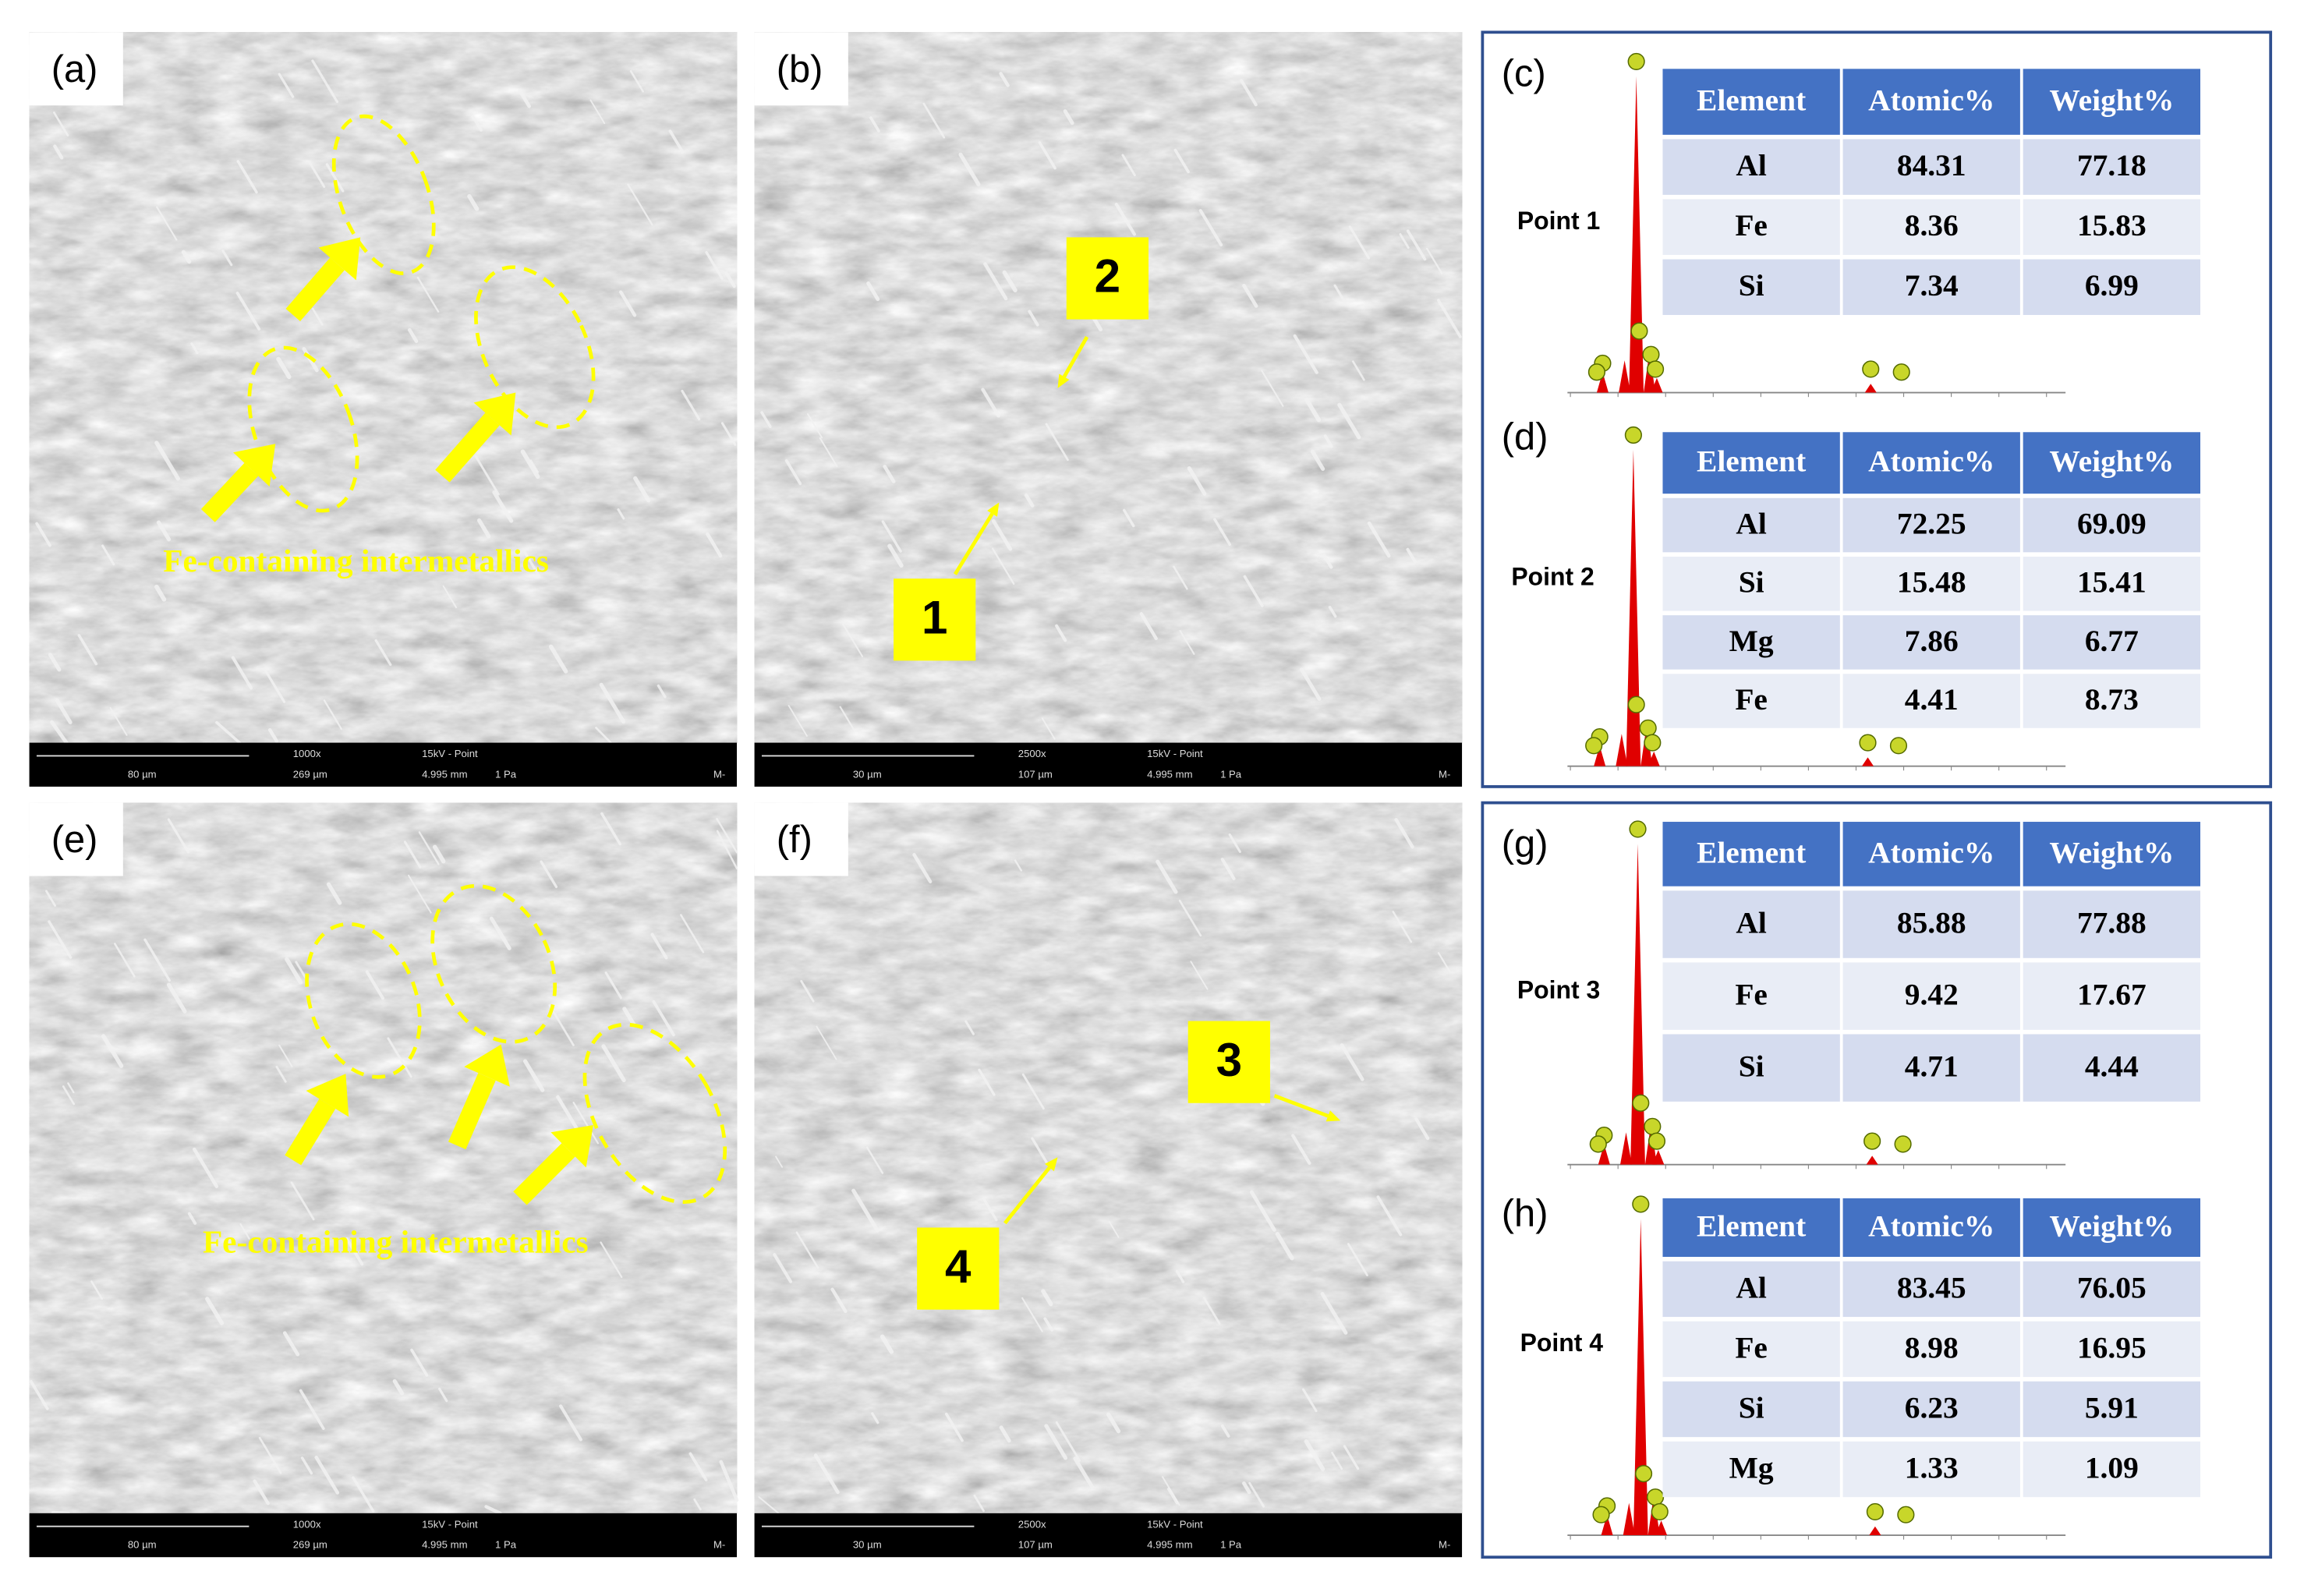 The image size is (2297, 1596). Describe the element at coordinates (1931, 922) in the screenshot. I see `table-value: 85.88` at that location.